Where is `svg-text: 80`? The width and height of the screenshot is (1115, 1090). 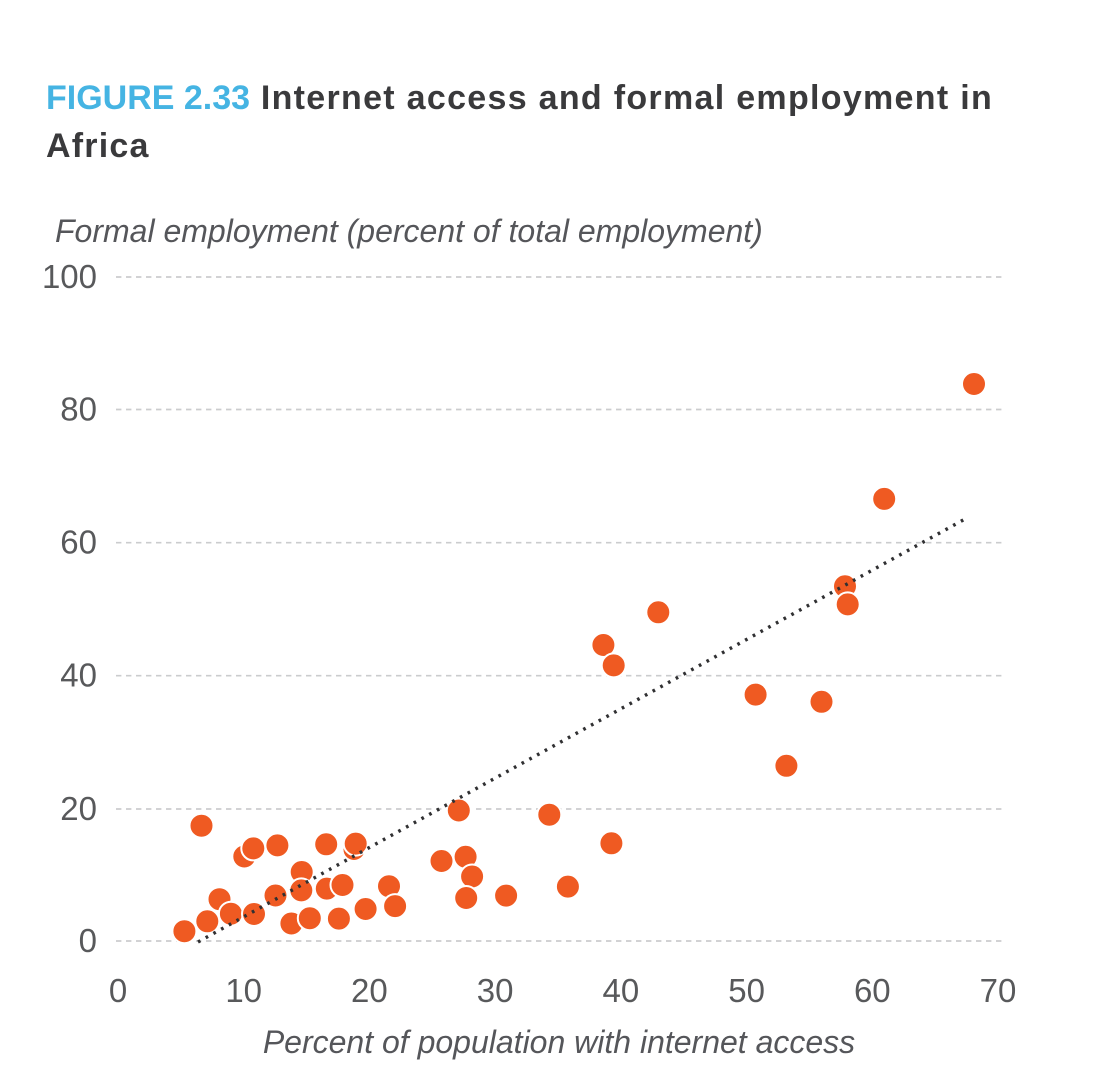 svg-text: 80 is located at coordinates (78, 408).